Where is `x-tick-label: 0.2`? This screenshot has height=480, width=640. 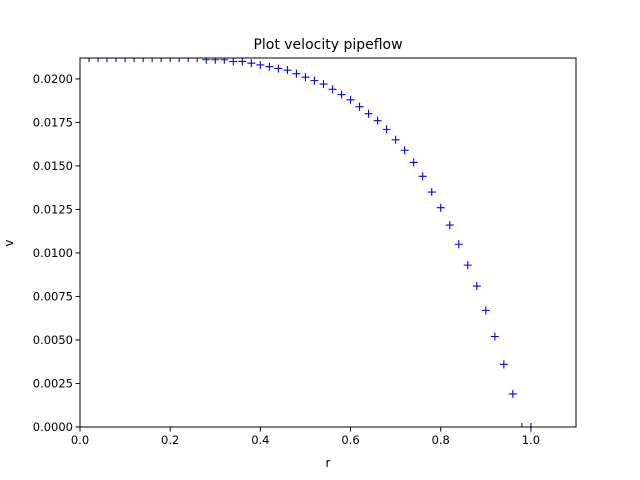 x-tick-label: 0.2 is located at coordinates (170, 440).